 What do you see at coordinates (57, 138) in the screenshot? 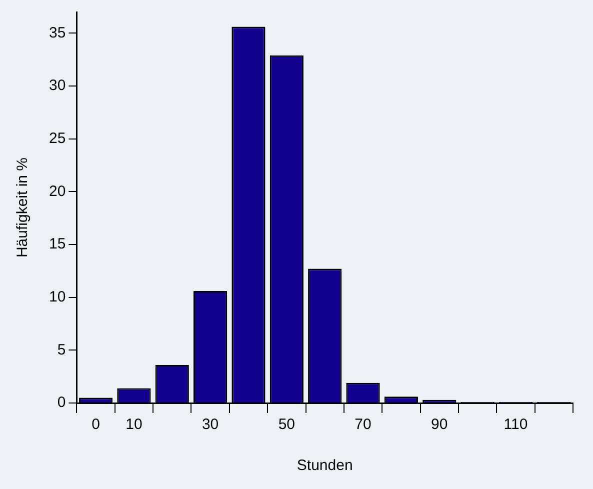
I see `y-tick-label: 25` at bounding box center [57, 138].